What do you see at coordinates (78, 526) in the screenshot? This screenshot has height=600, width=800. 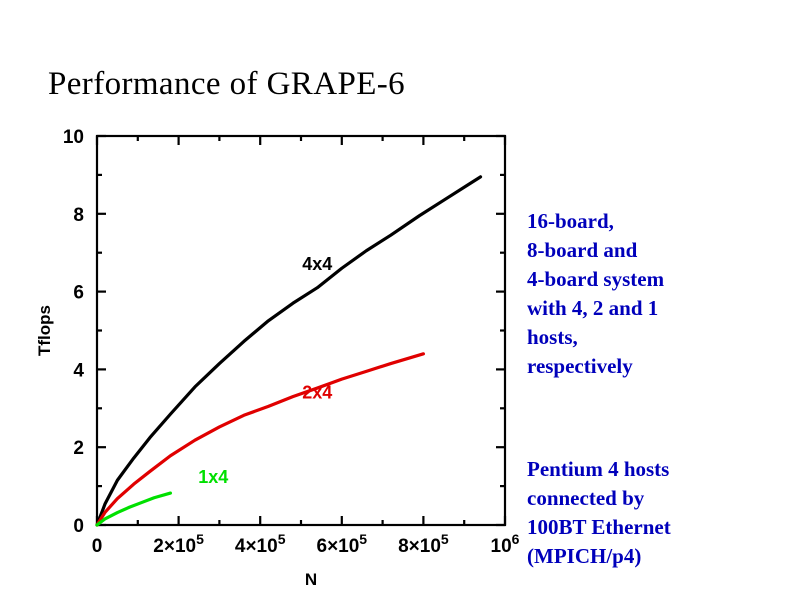 I see `y-axis-tick-label: 0` at bounding box center [78, 526].